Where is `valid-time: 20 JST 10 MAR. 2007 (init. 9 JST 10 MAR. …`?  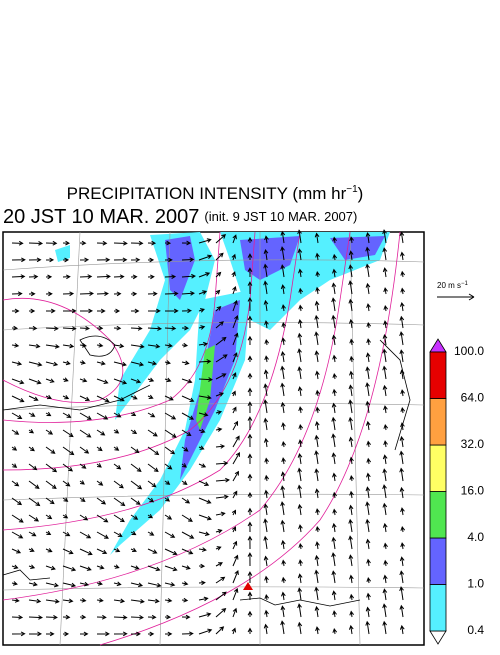
valid-time: 20 JST 10 MAR. 2007 (init. 9 JST 10 MAR. … is located at coordinates (180, 217).